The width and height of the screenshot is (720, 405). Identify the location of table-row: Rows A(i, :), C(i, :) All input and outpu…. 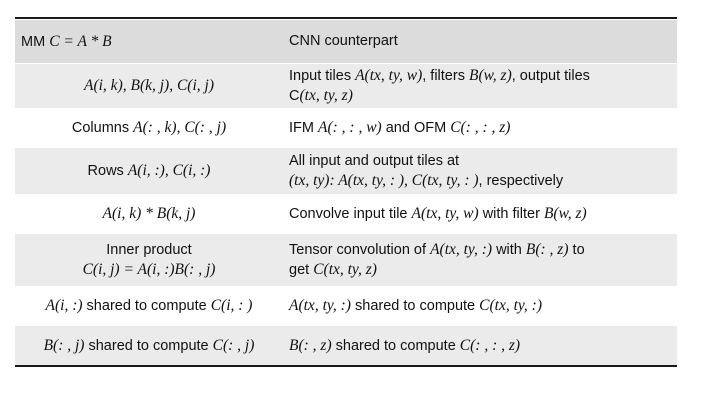
(346, 170).